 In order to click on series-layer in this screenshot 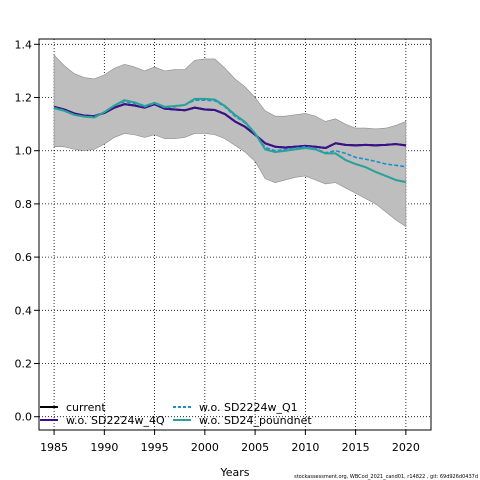, I will do `click(230, 140)`.